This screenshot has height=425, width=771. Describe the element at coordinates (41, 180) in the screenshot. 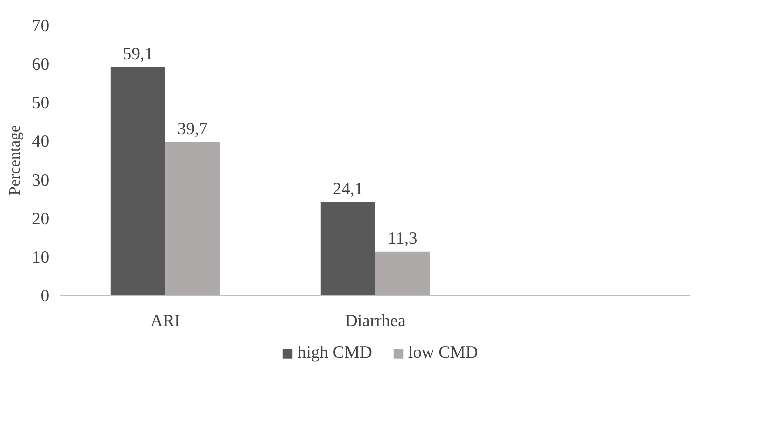

I see `y-tick-label: 30` at that location.